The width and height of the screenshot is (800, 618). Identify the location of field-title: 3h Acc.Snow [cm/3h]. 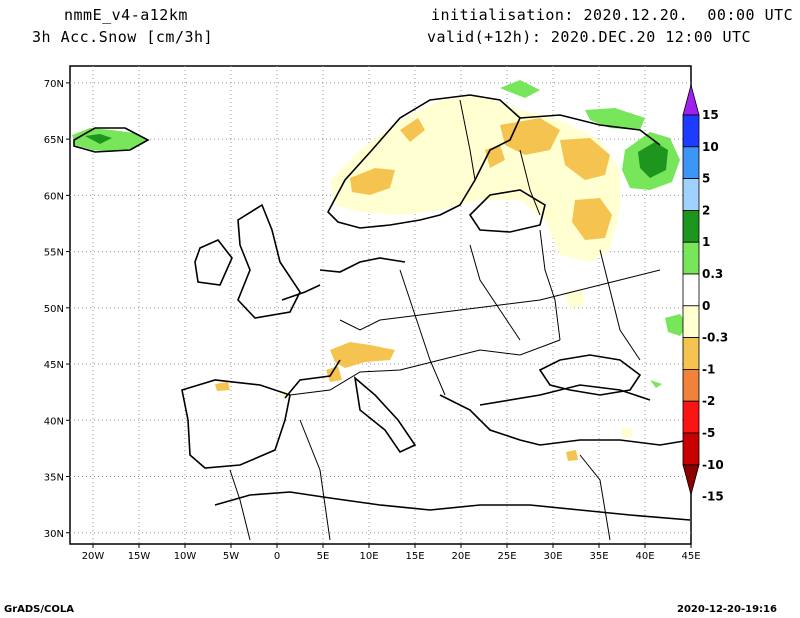
(123, 37).